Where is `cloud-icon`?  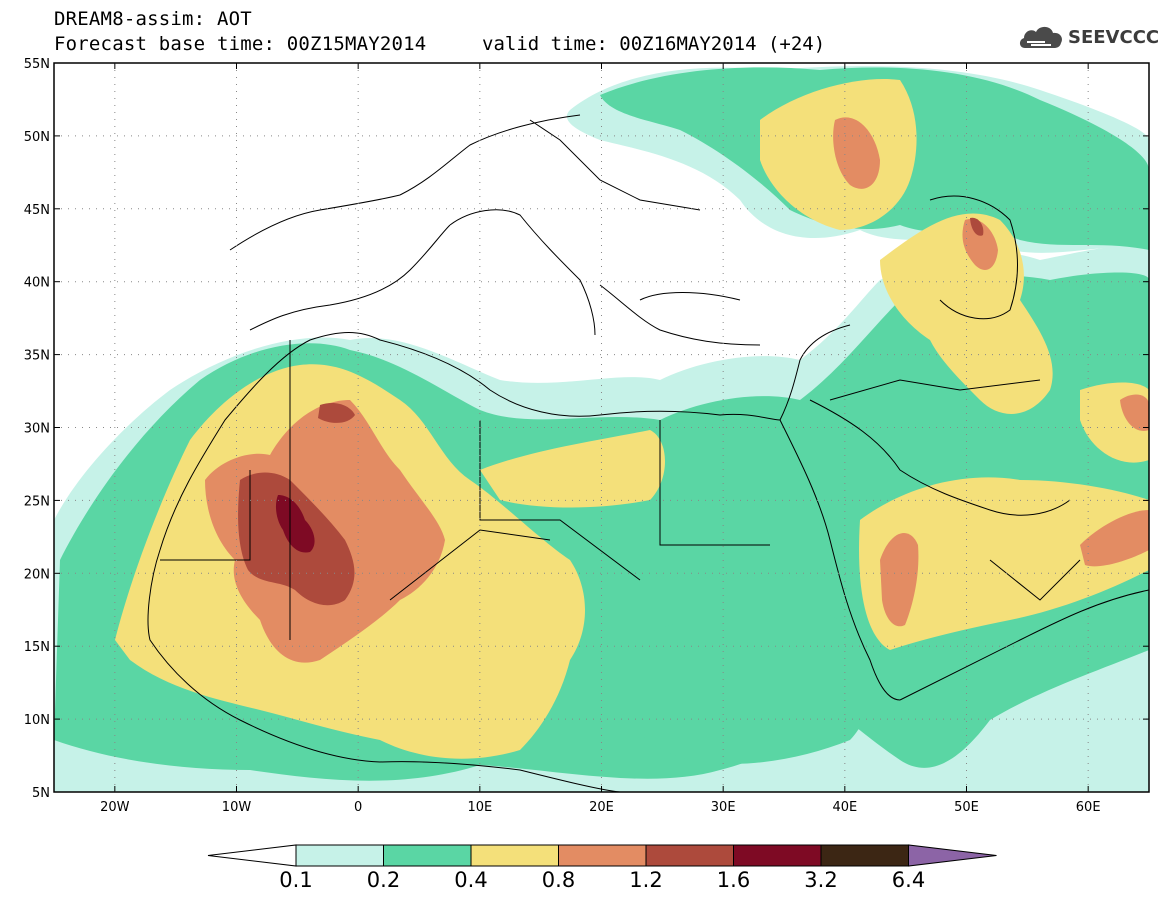
cloud-icon is located at coordinates (1041, 37).